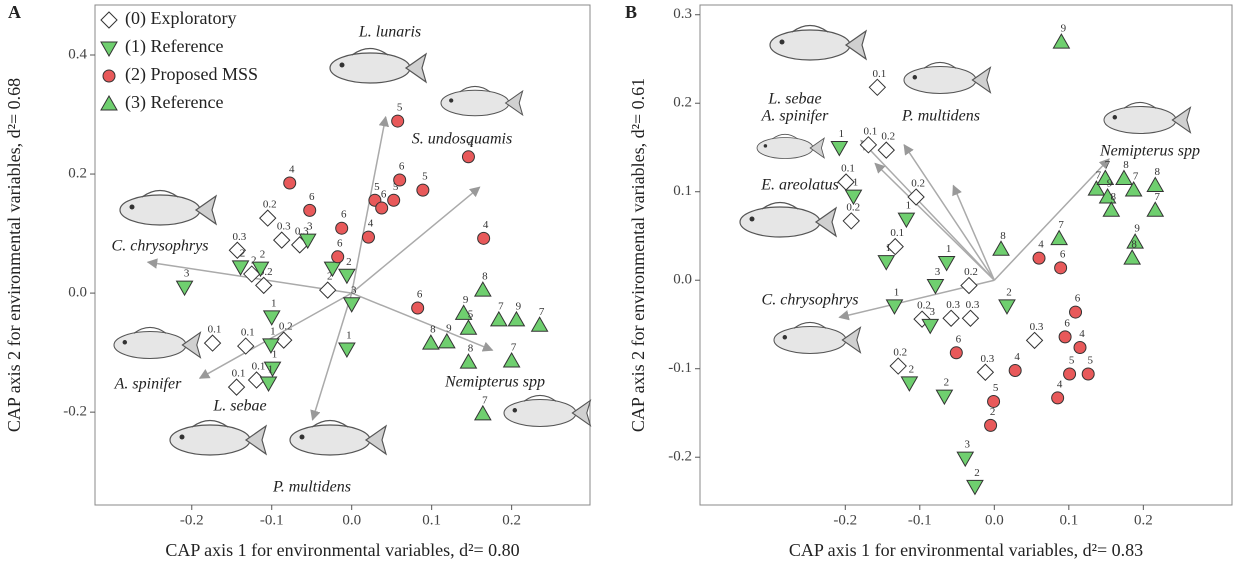 The width and height of the screenshot is (1235, 569). What do you see at coordinates (994, 520) in the screenshot?
I see `x-tick-label: 0.0` at bounding box center [994, 520].